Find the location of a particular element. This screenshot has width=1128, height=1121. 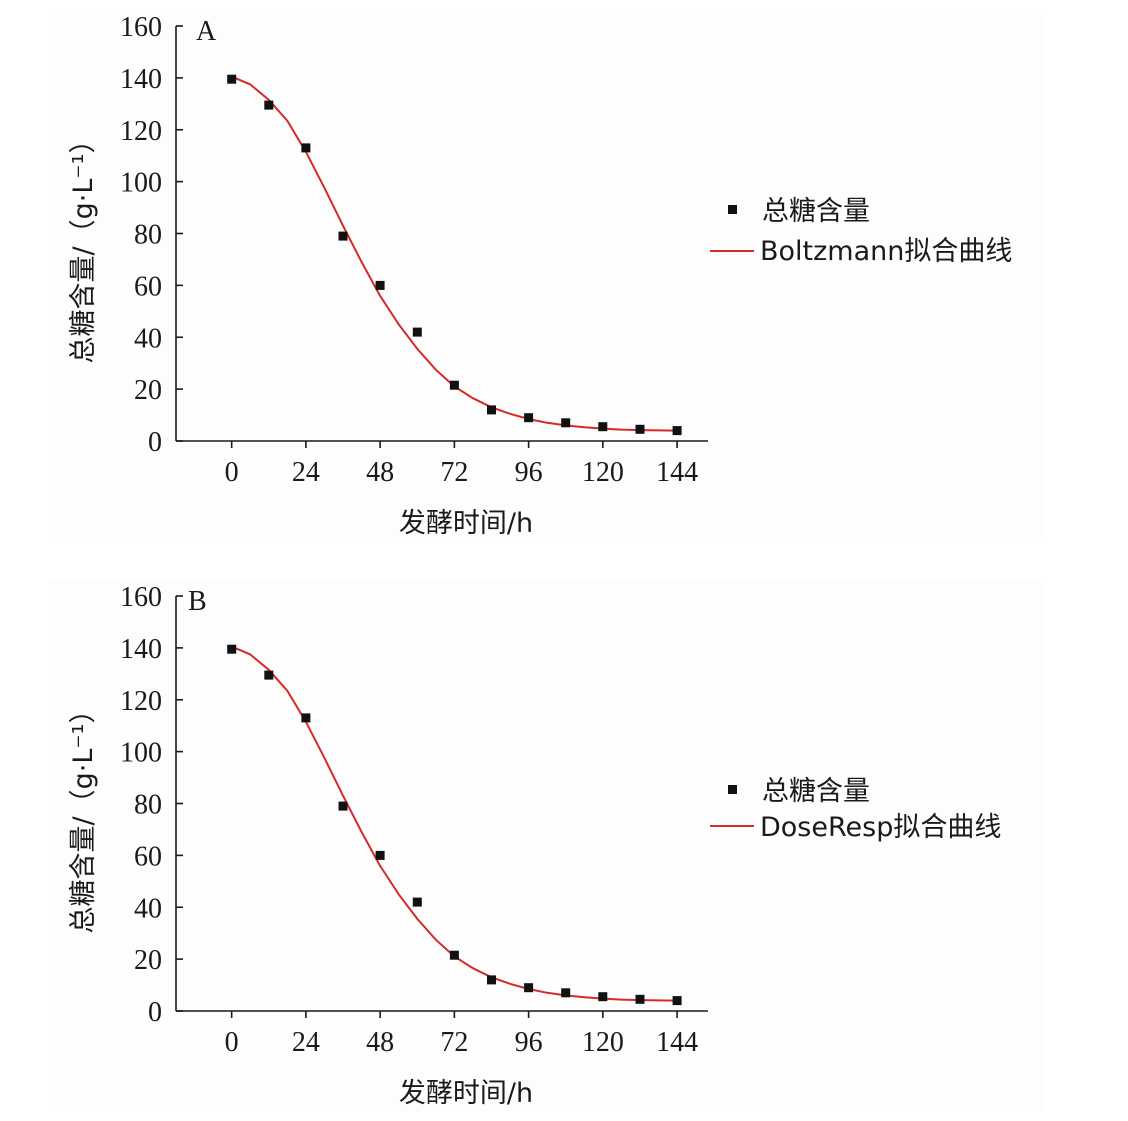

y-tick-label-b: 120 is located at coordinates (141, 701).